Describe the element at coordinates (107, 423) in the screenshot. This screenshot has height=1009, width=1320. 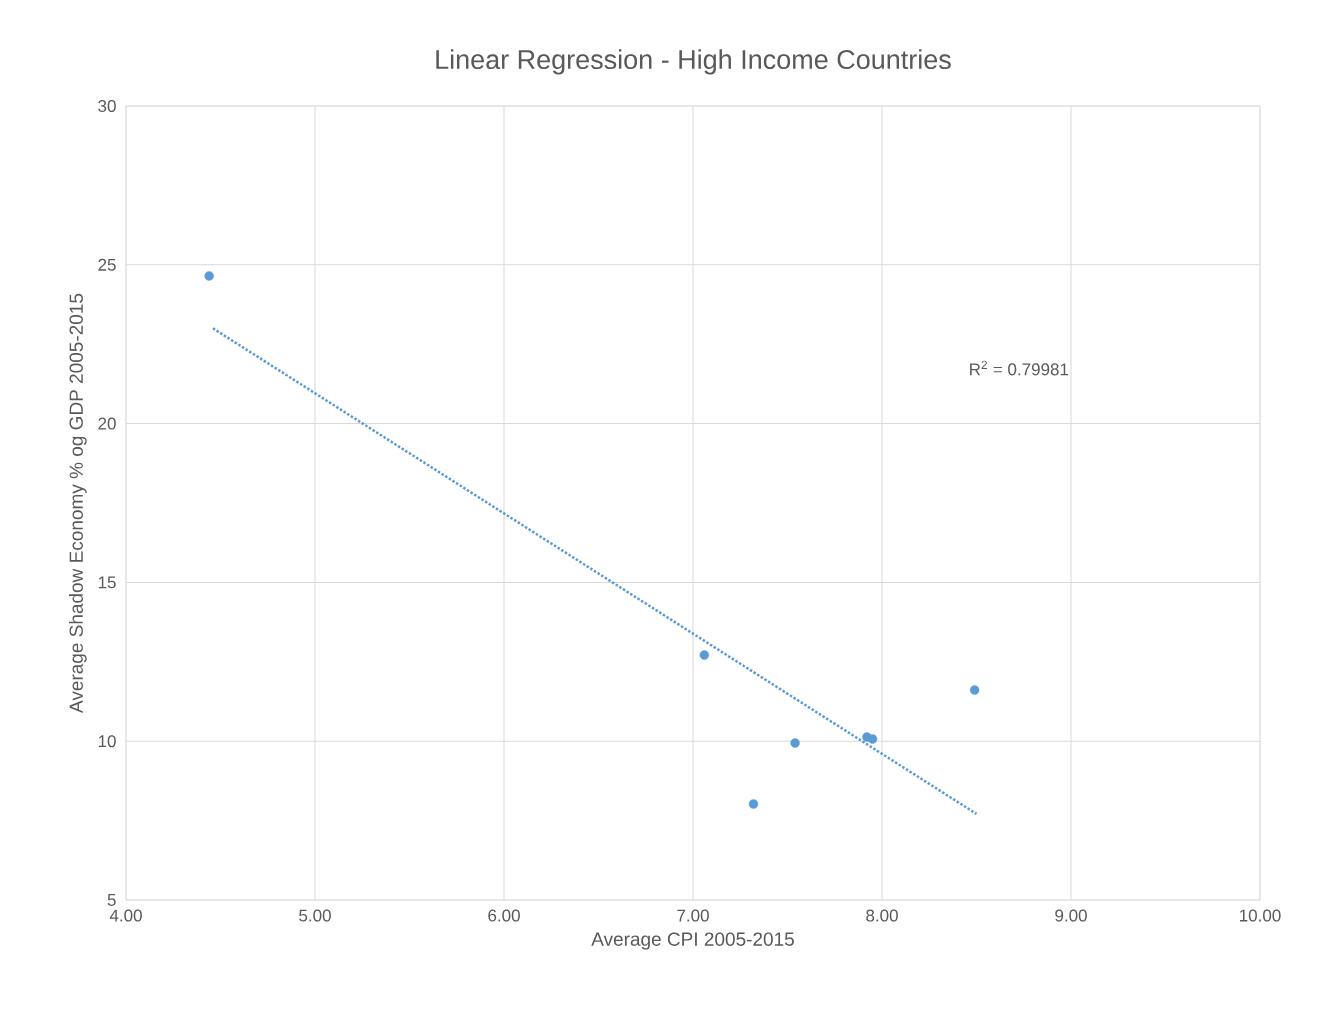
I see `y-tick-label: 20` at that location.